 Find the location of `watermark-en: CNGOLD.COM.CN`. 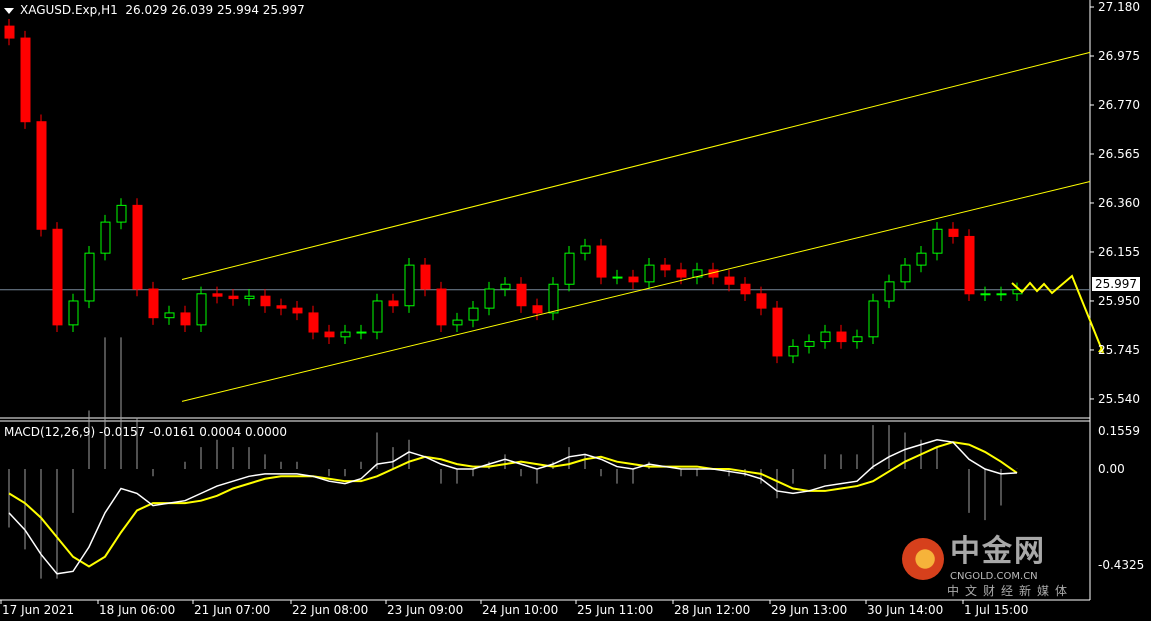

watermark-en: CNGOLD.COM.CN is located at coordinates (994, 576).